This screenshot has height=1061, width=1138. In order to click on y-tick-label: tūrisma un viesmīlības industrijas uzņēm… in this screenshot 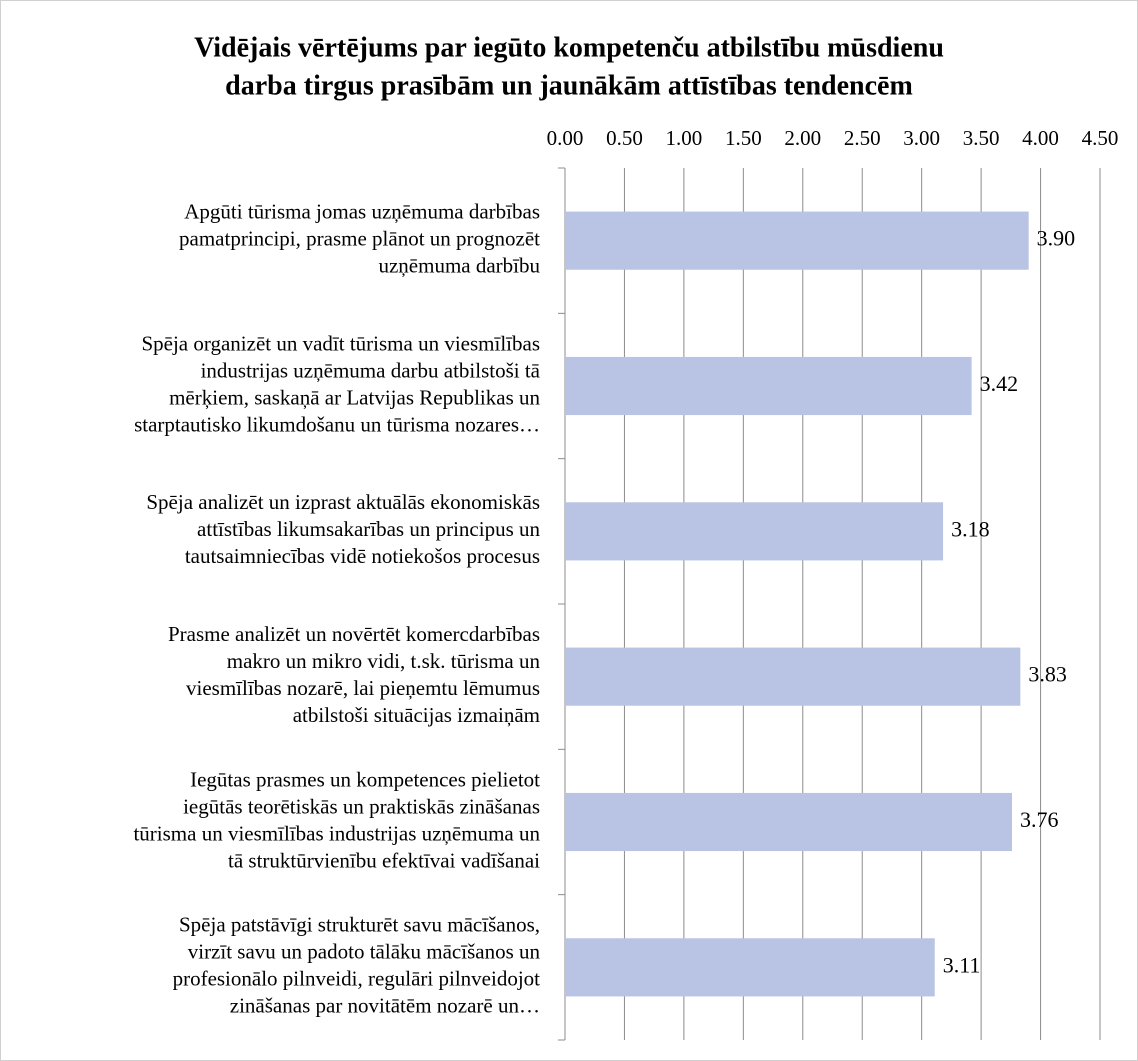, I will do `click(336, 833)`.